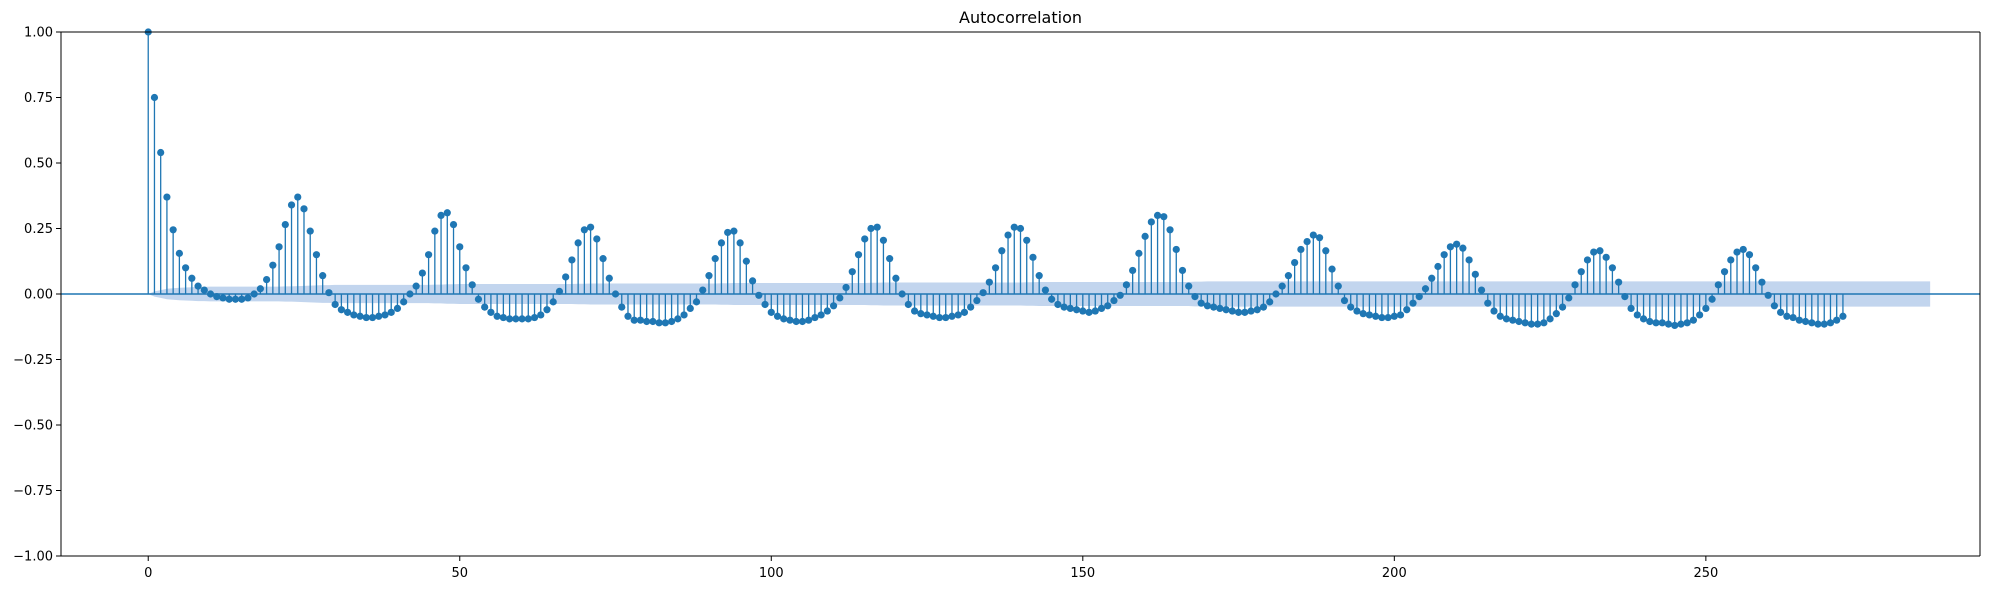  What do you see at coordinates (33, 491) in the screenshot?
I see `y-tick-label: −0.75` at bounding box center [33, 491].